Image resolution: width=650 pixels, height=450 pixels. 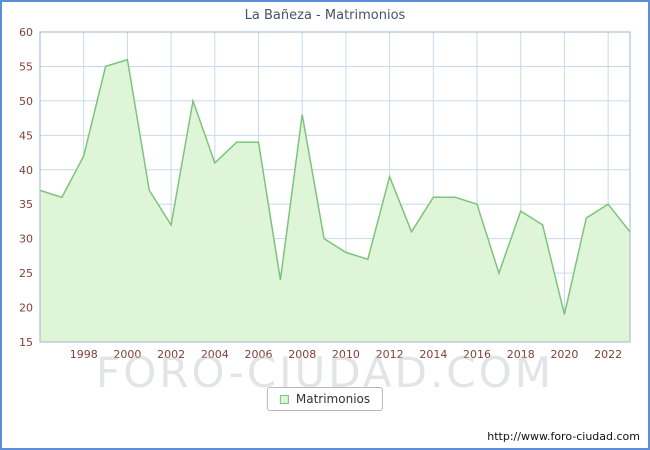 I want to click on y-tick-label: 45, so click(x=26, y=135).